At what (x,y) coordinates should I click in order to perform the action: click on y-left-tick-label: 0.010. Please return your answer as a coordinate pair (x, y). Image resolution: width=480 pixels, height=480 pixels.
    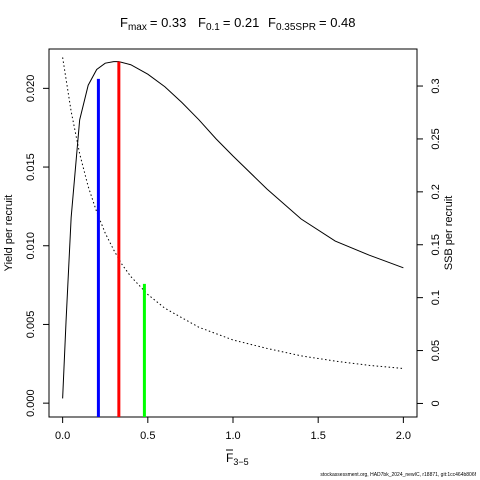
    Looking at the image, I should click on (31, 246).